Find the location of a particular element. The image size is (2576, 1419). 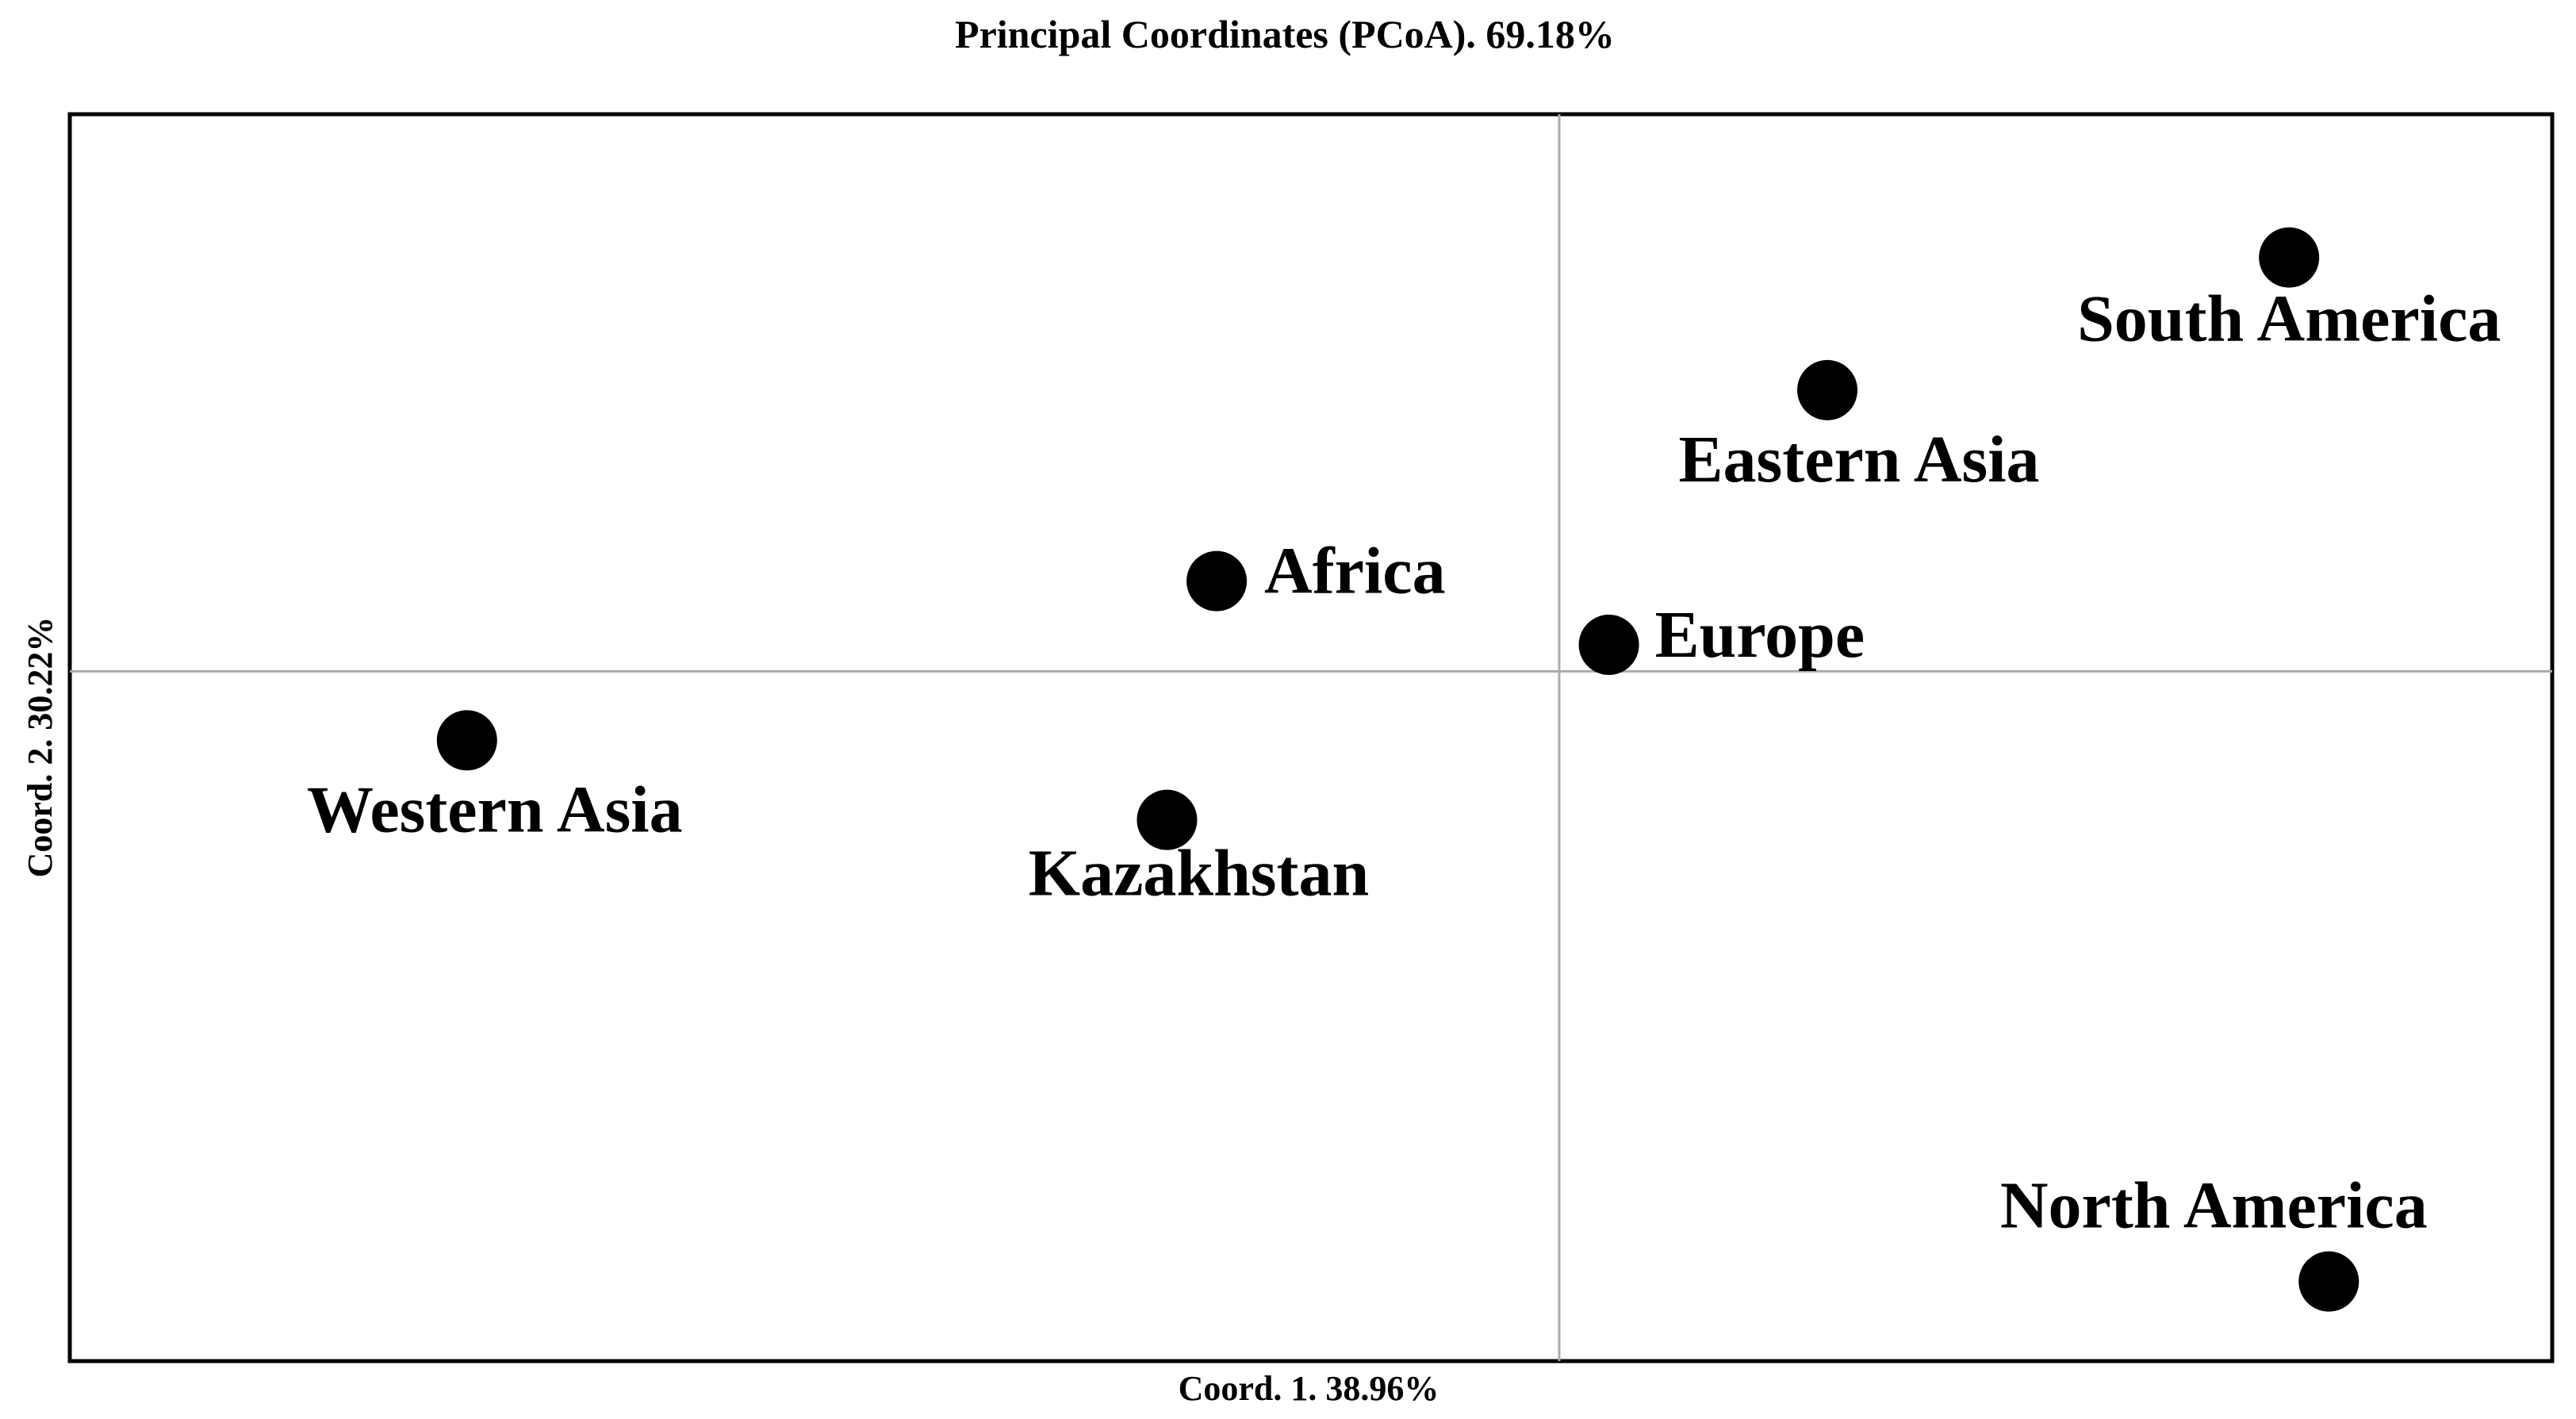

point-north-america is located at coordinates (2329, 1281).